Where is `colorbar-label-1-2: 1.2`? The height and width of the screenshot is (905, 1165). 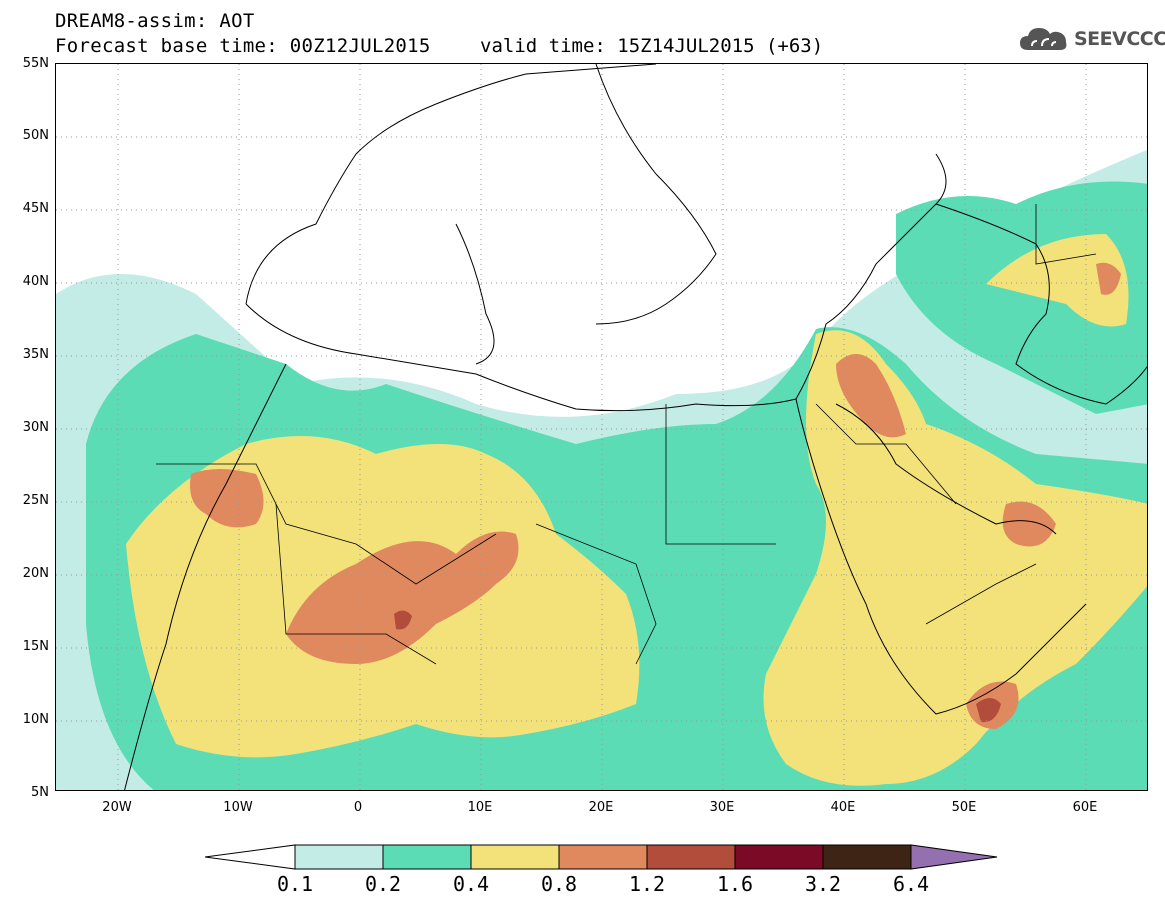 colorbar-label-1-2: 1.2 is located at coordinates (647, 884).